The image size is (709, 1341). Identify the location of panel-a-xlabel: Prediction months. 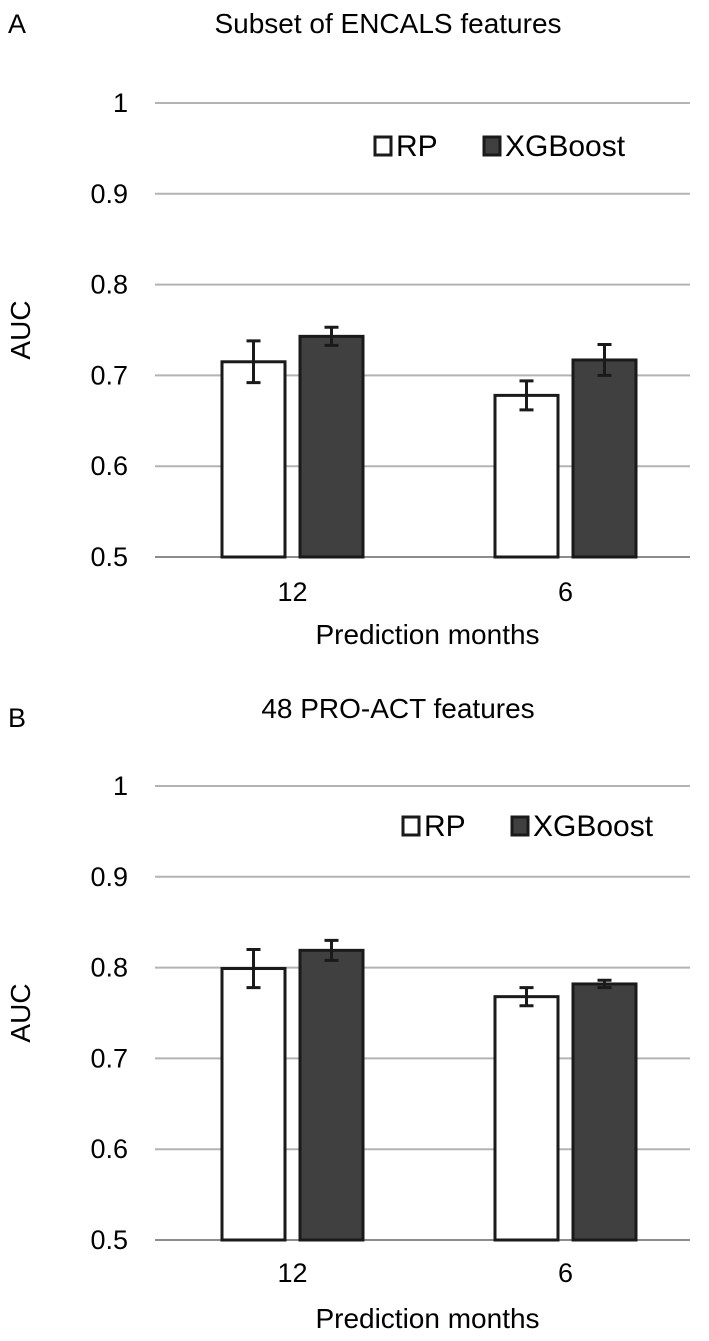
(427, 634).